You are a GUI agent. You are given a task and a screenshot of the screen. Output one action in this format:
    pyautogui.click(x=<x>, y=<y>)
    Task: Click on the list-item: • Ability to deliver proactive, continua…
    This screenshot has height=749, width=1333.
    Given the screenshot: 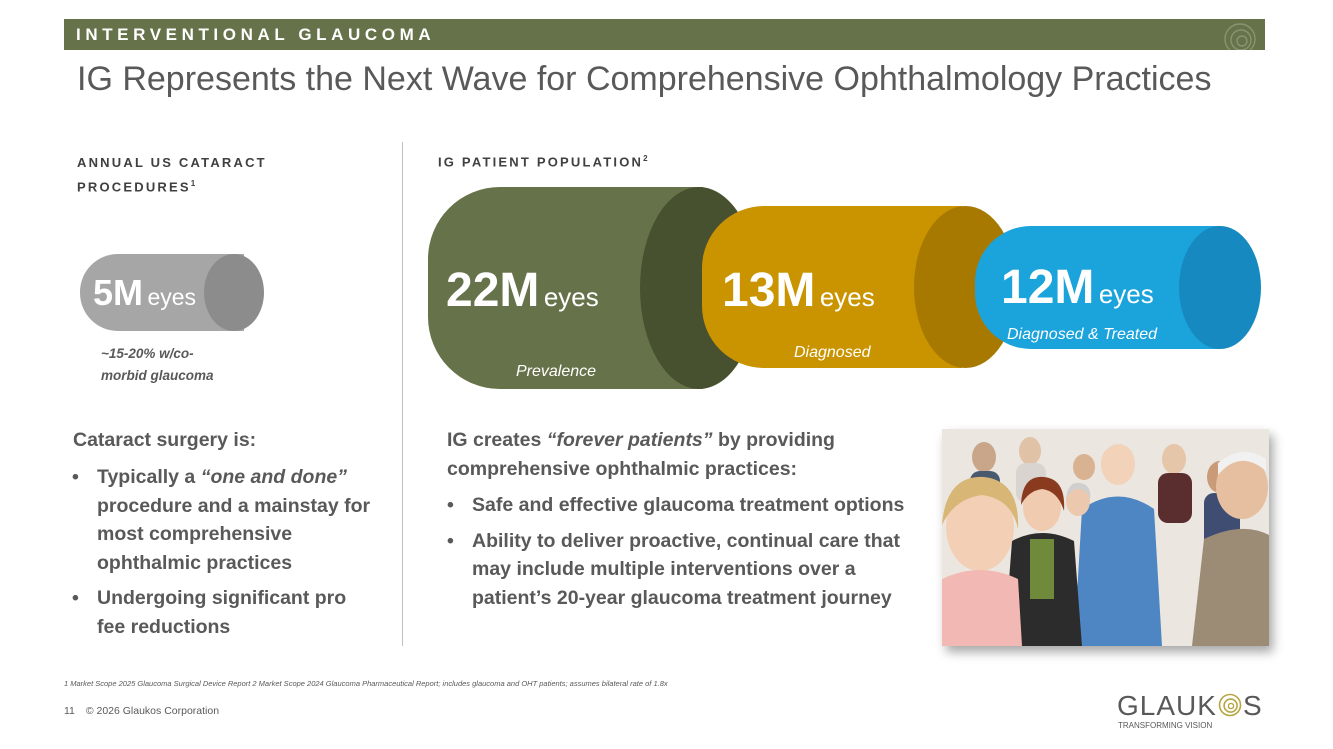 What is the action you would take?
    pyautogui.click(x=691, y=570)
    